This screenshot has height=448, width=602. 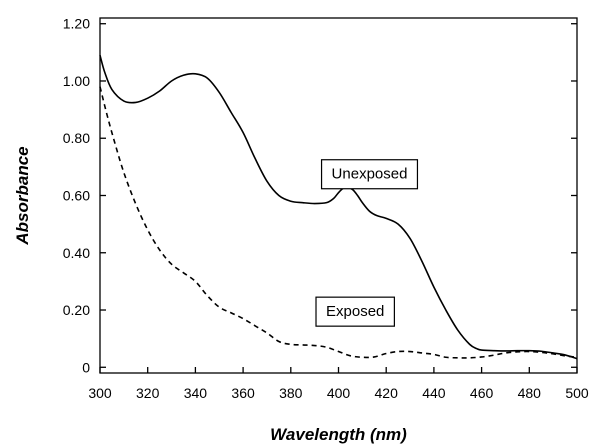 I want to click on annotation-unexposed: Unexposed, so click(x=369, y=174).